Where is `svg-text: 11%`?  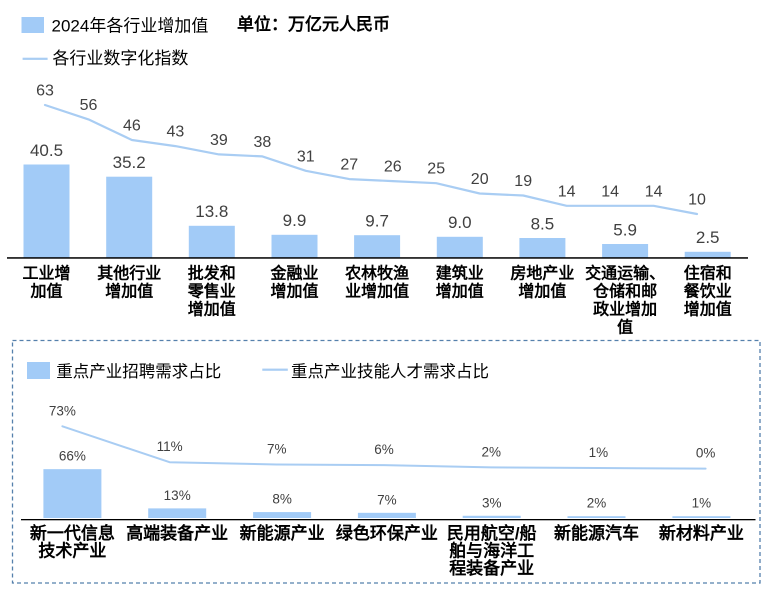
svg-text: 11% is located at coordinates (170, 446).